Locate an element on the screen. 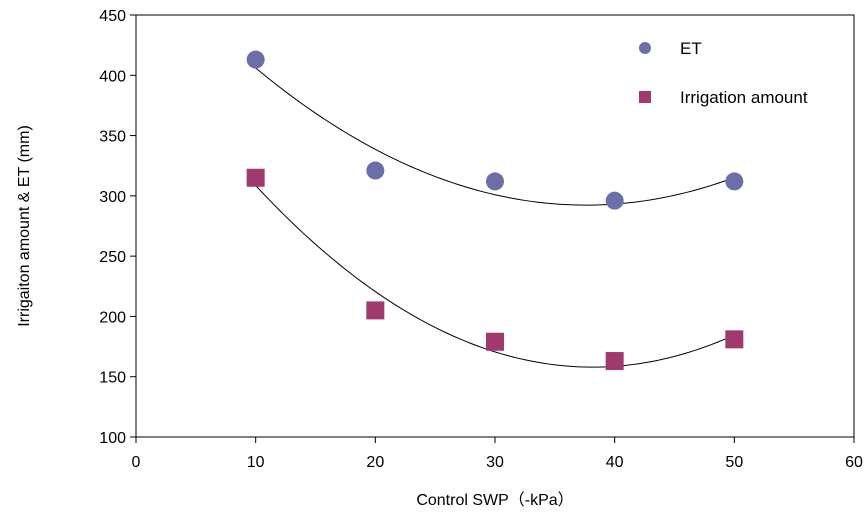 Image resolution: width=866 pixels, height=520 pixels. x-tick-label: 20 is located at coordinates (375, 462).